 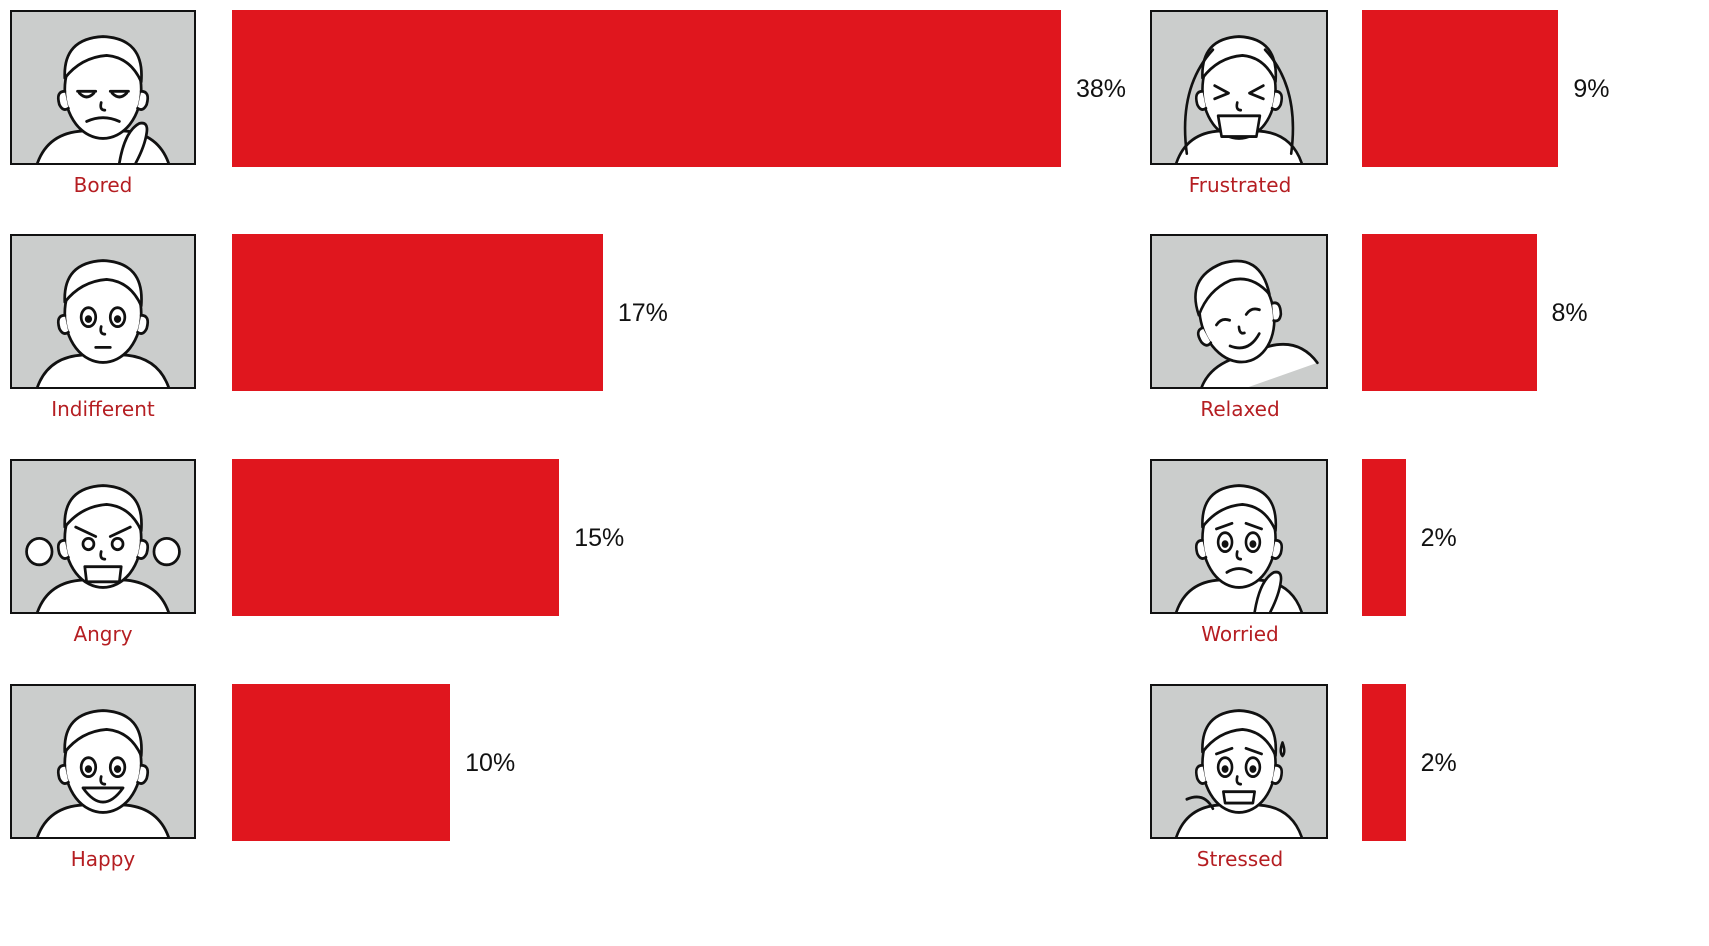 I want to click on stressed-face-icon, so click(x=1239, y=761).